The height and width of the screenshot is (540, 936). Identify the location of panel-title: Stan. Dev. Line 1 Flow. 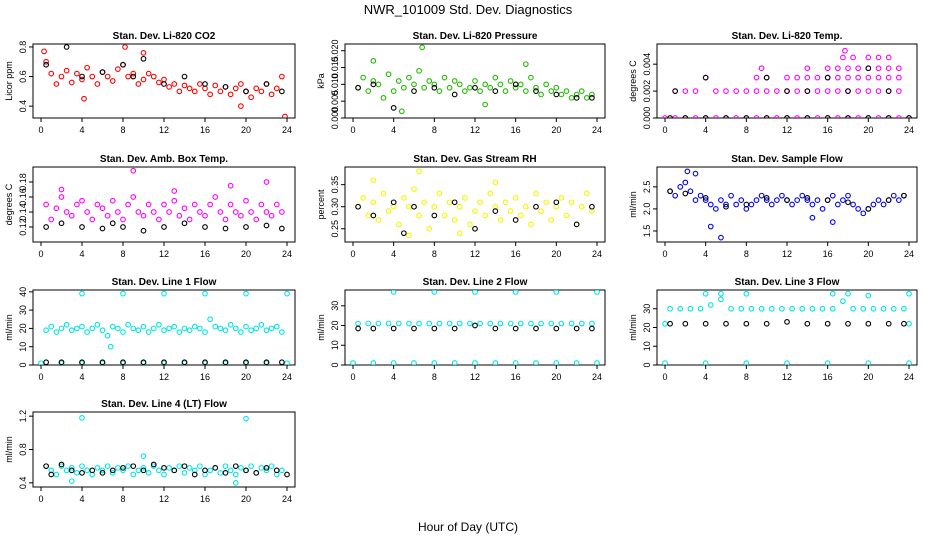
(164, 282).